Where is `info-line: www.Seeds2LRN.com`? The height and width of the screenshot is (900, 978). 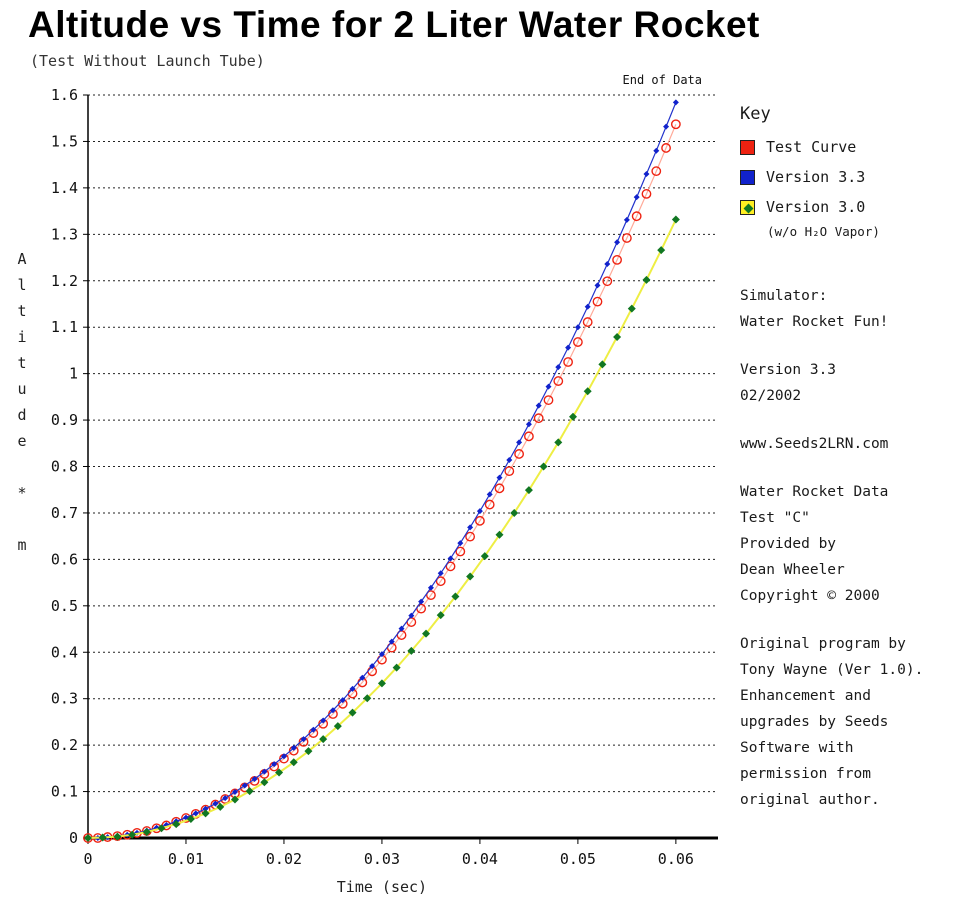
info-line: www.Seeds2LRN.com is located at coordinates (814, 444).